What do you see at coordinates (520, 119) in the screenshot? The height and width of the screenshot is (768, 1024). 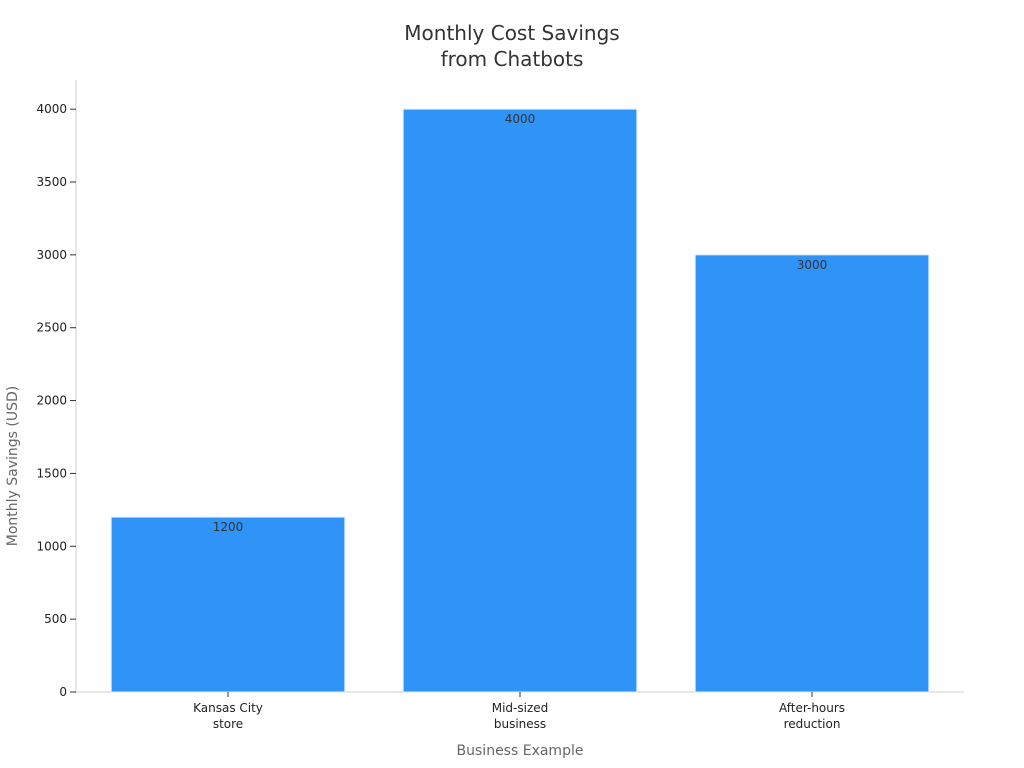 I see `bar-value-label: 4000` at bounding box center [520, 119].